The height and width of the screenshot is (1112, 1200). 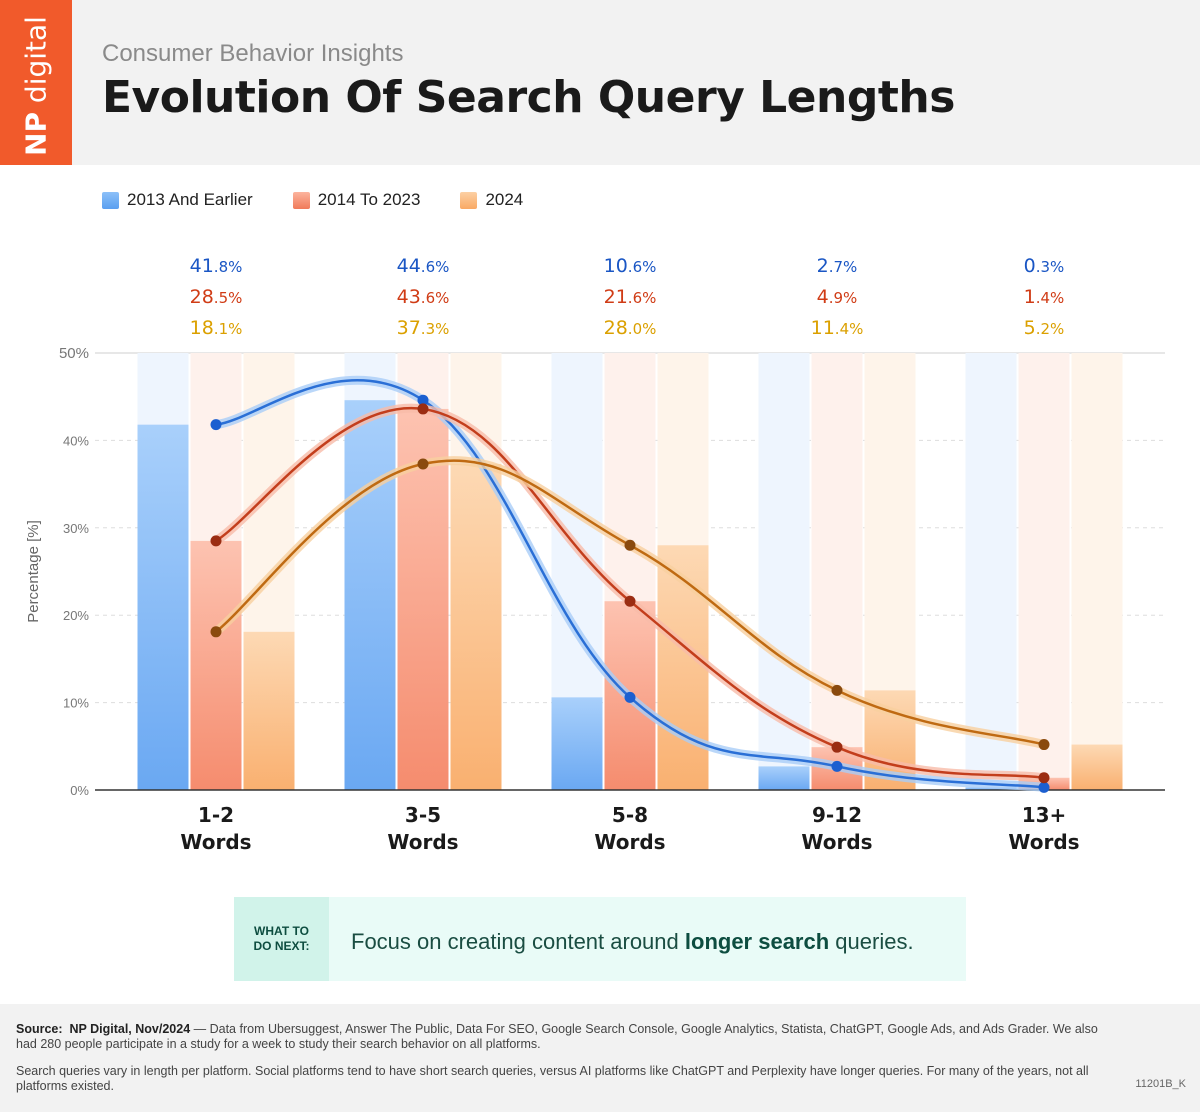 What do you see at coordinates (837, 266) in the screenshot?
I see `data-label-2013: 2.7%` at bounding box center [837, 266].